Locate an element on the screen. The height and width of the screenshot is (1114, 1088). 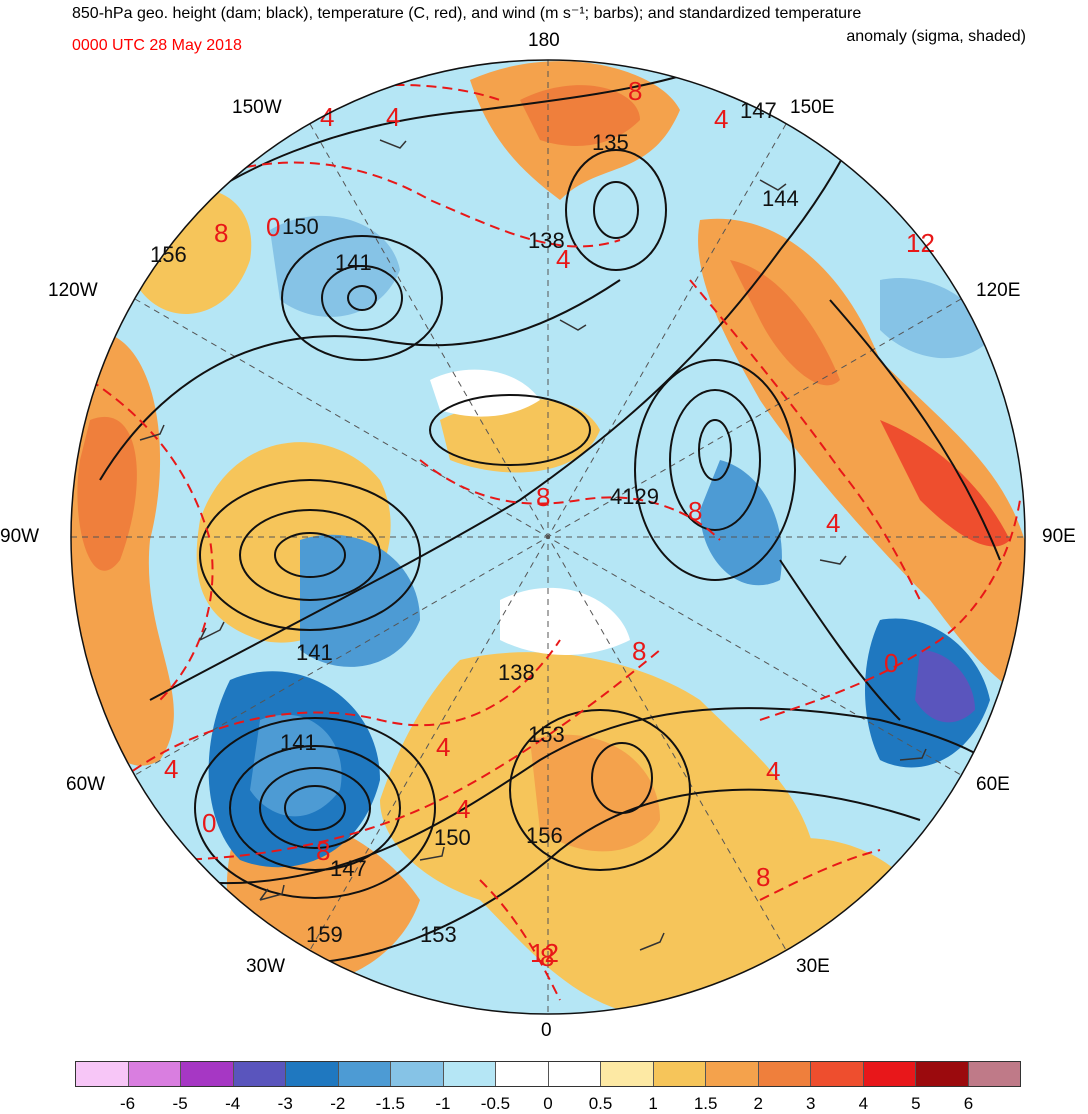
colorbar-tick-label: -4 is located at coordinates (233, 1103).